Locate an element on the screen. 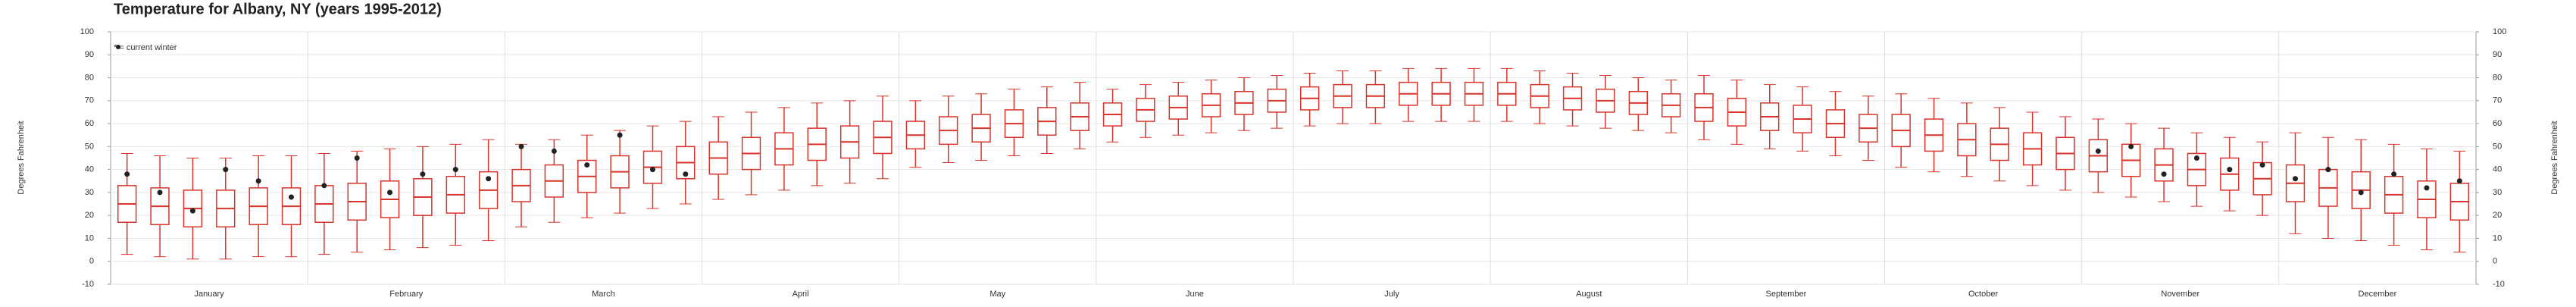  y2-axis-label: Degrees Fahrenheit is located at coordinates (2554, 157).